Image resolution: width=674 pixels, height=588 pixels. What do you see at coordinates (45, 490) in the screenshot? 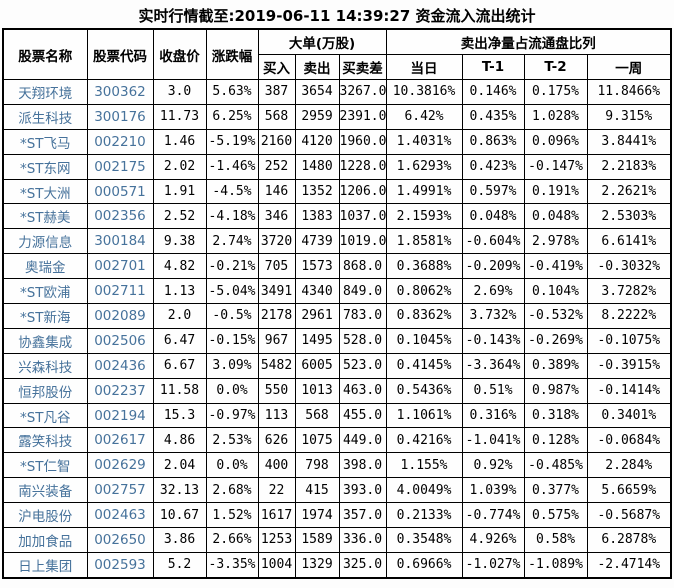
I see `stock-name-cell: 南兴装备` at bounding box center [45, 490].